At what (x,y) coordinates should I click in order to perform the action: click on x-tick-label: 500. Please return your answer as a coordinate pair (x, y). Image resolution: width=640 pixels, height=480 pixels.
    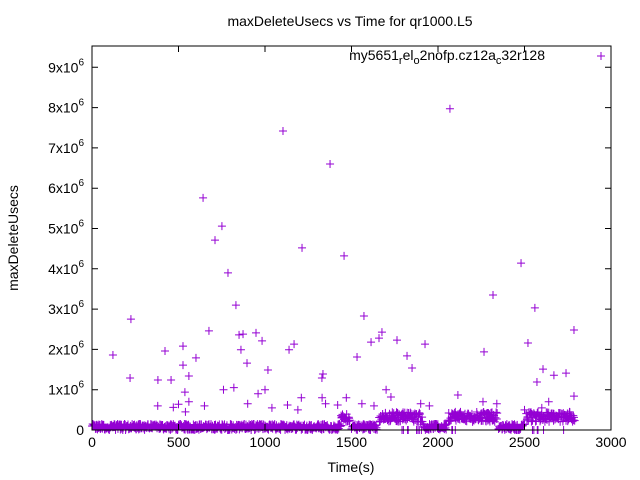
    Looking at the image, I should click on (179, 442).